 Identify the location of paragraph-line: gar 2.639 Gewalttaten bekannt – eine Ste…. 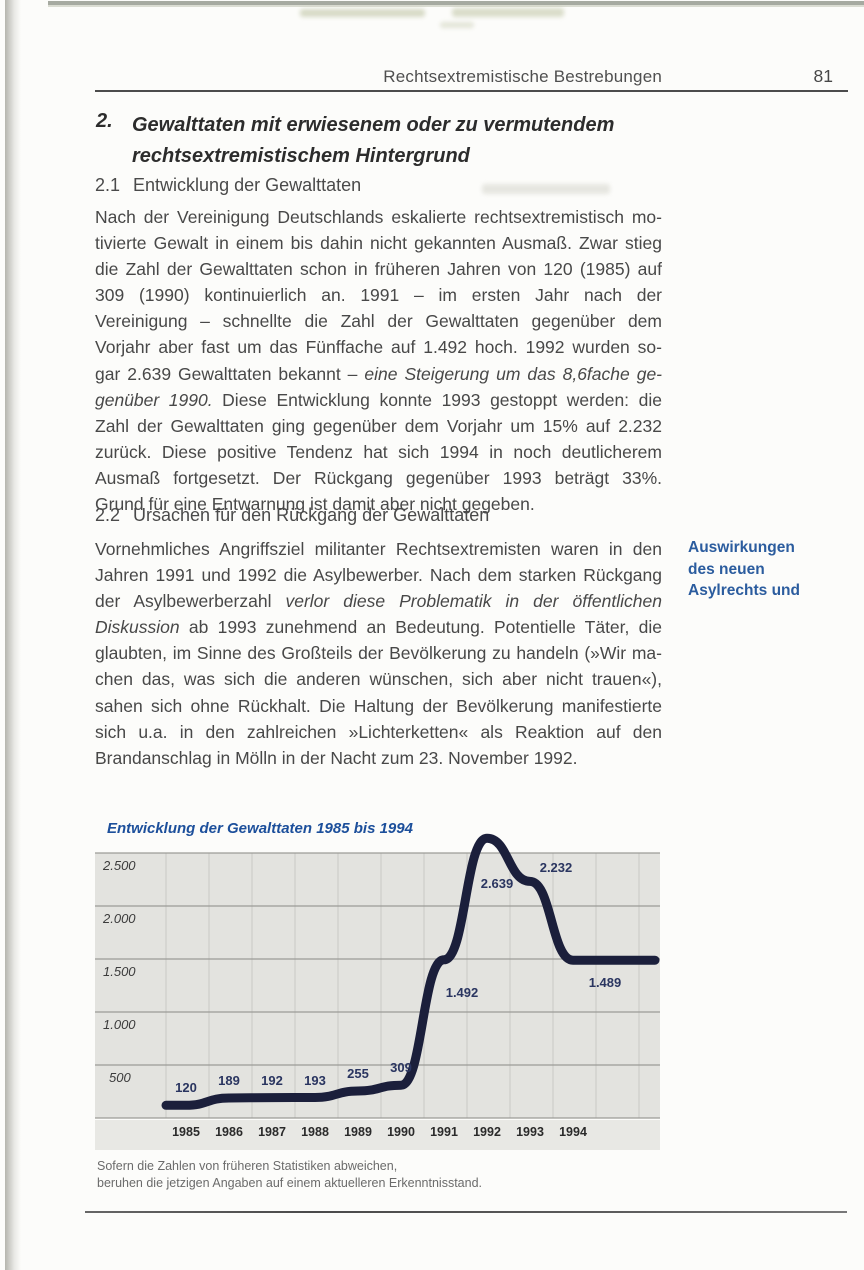
(378, 373).